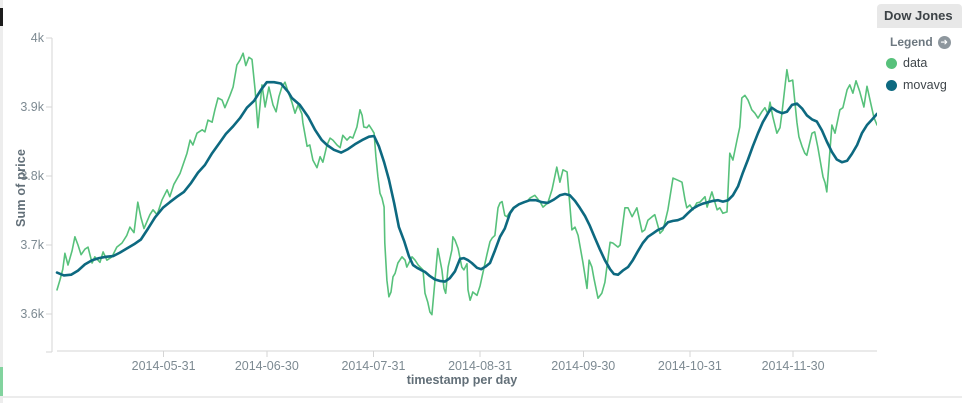 This screenshot has height=403, width=962. I want to click on legend-items: data movavg, so click(919, 74).